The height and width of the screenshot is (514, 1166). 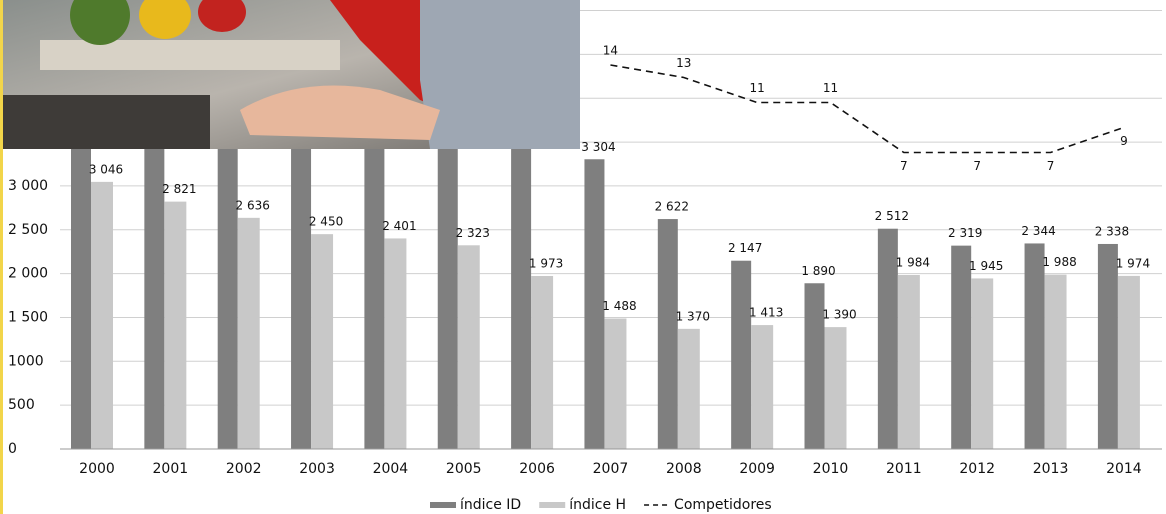 I want to click on bar-value-label: 2 821, so click(x=179, y=189).